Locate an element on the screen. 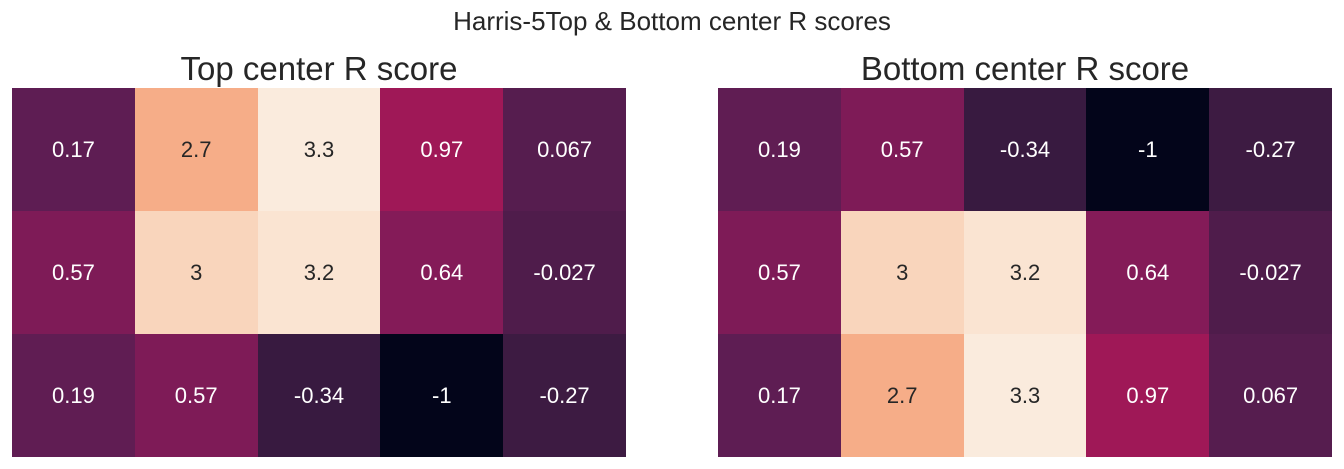 The image size is (1344, 469). heatmap-title-bottom-center: Bottom center R score is located at coordinates (1025, 68).